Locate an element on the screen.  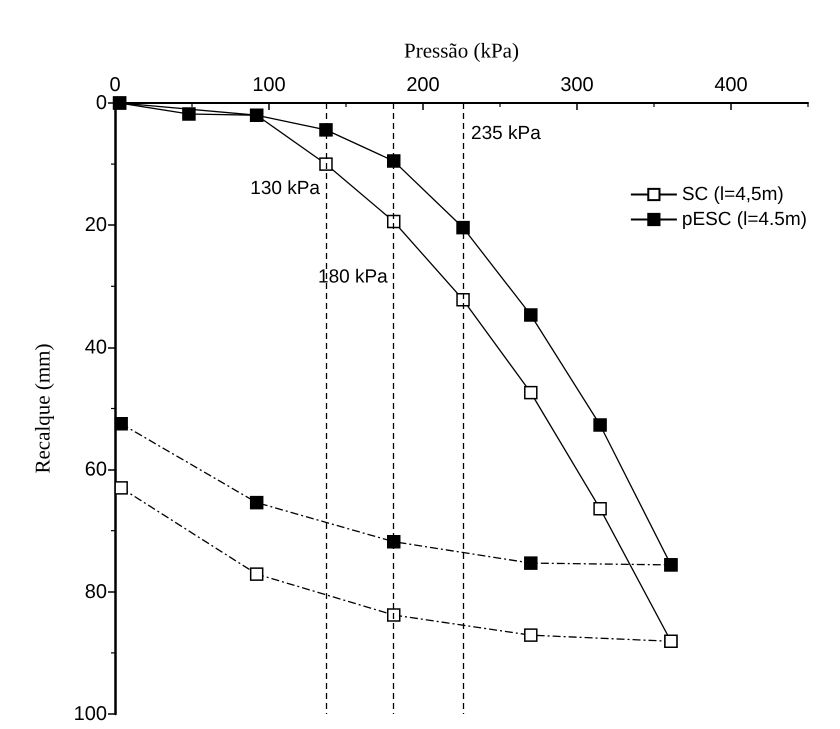
x-tick-label: 200 is located at coordinates (423, 85).